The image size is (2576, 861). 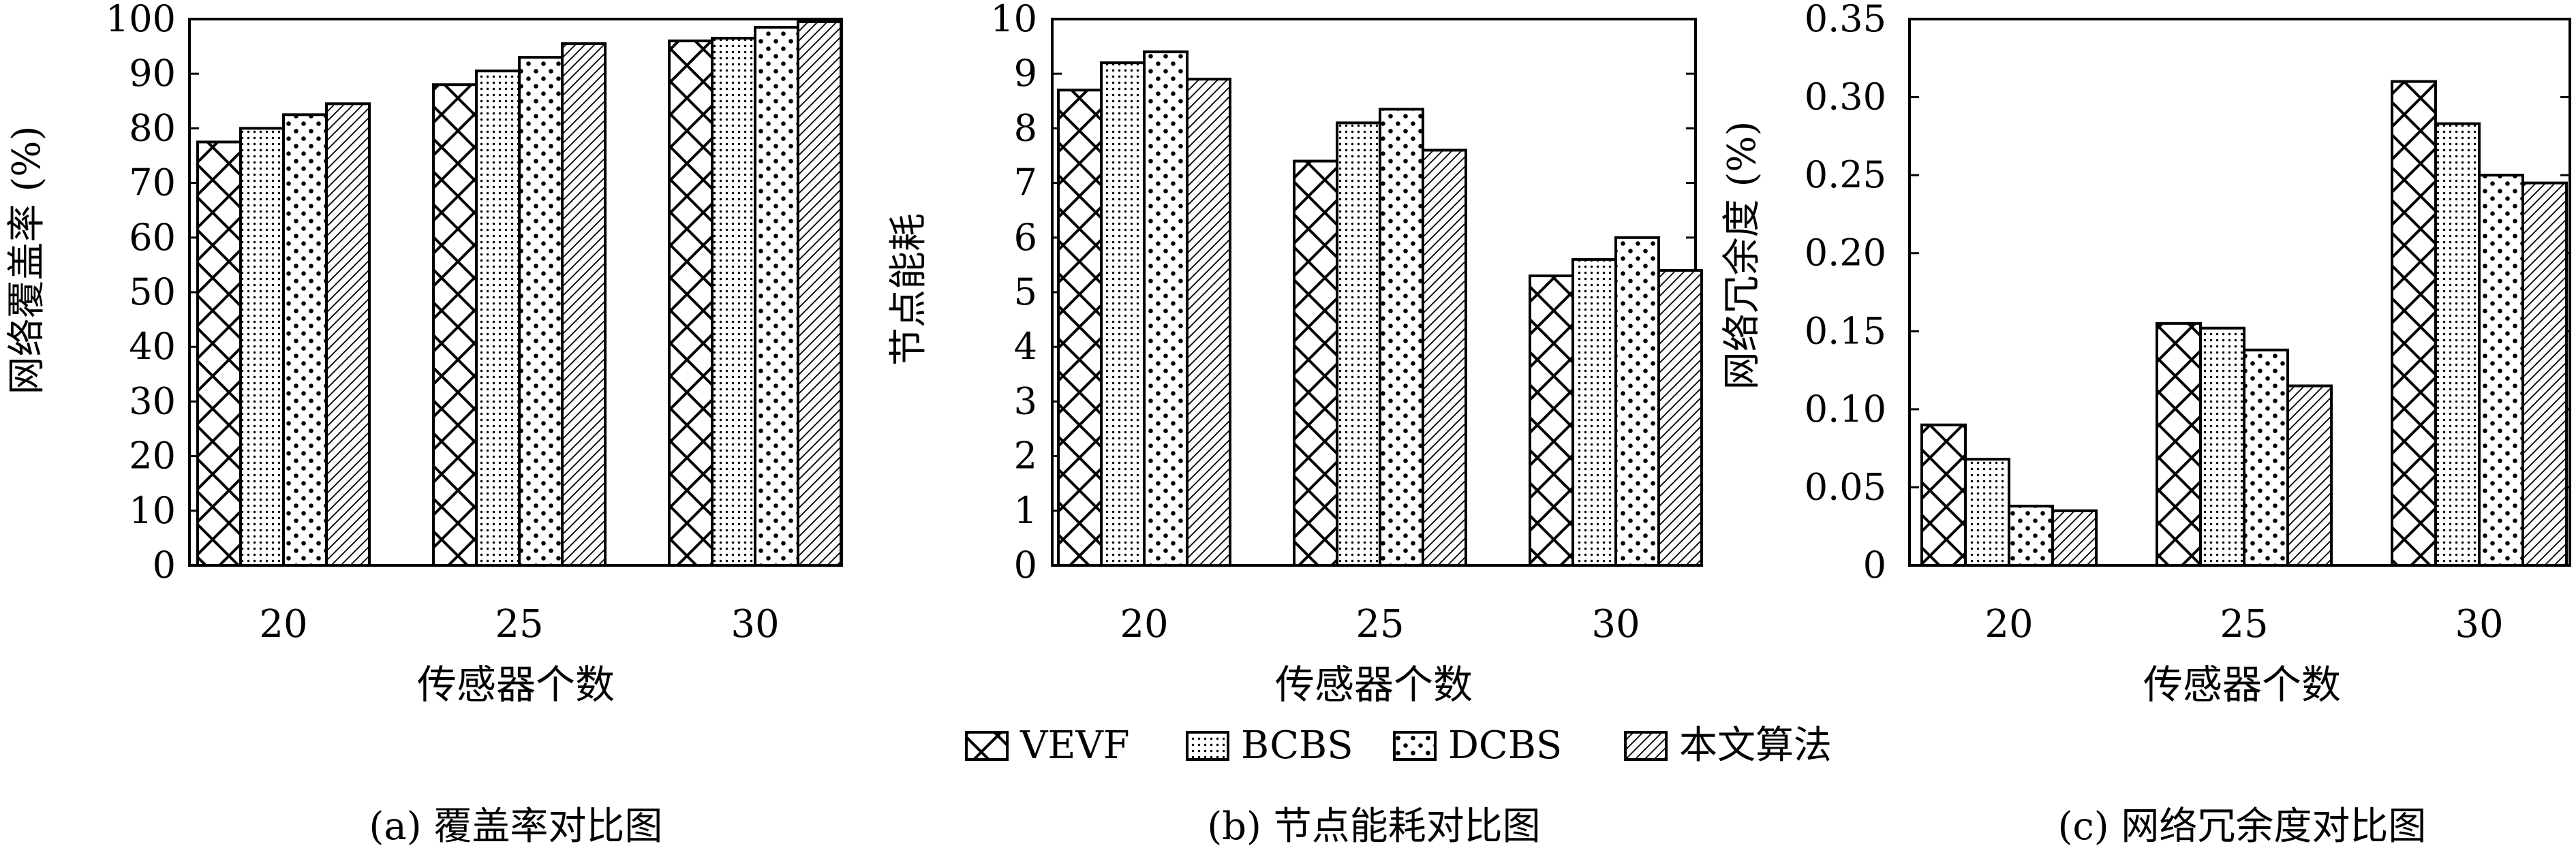 What do you see at coordinates (152, 400) in the screenshot?
I see `y-tick-label: 30` at bounding box center [152, 400].